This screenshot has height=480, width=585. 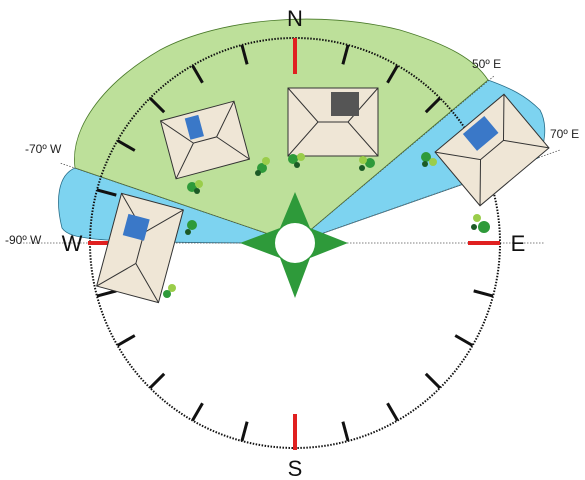 I want to click on angle-label: -90º W, so click(x=23, y=240).